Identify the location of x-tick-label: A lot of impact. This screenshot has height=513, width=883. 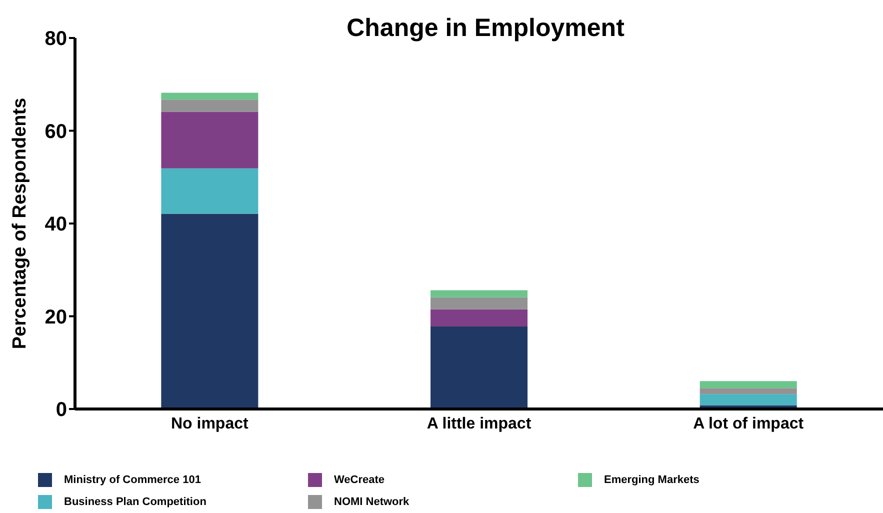
(748, 423).